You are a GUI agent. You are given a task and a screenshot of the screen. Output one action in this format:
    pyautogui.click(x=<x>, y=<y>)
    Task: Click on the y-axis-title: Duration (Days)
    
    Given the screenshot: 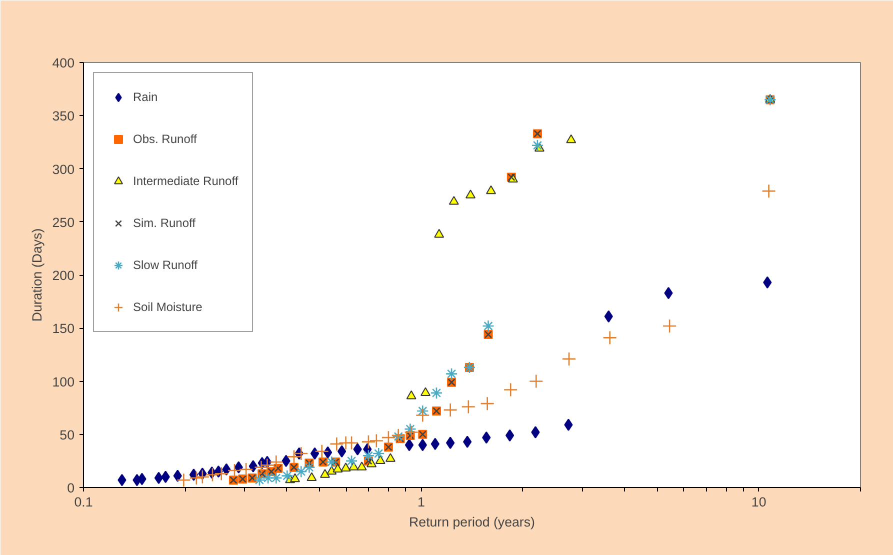 What is the action you would take?
    pyautogui.click(x=36, y=275)
    